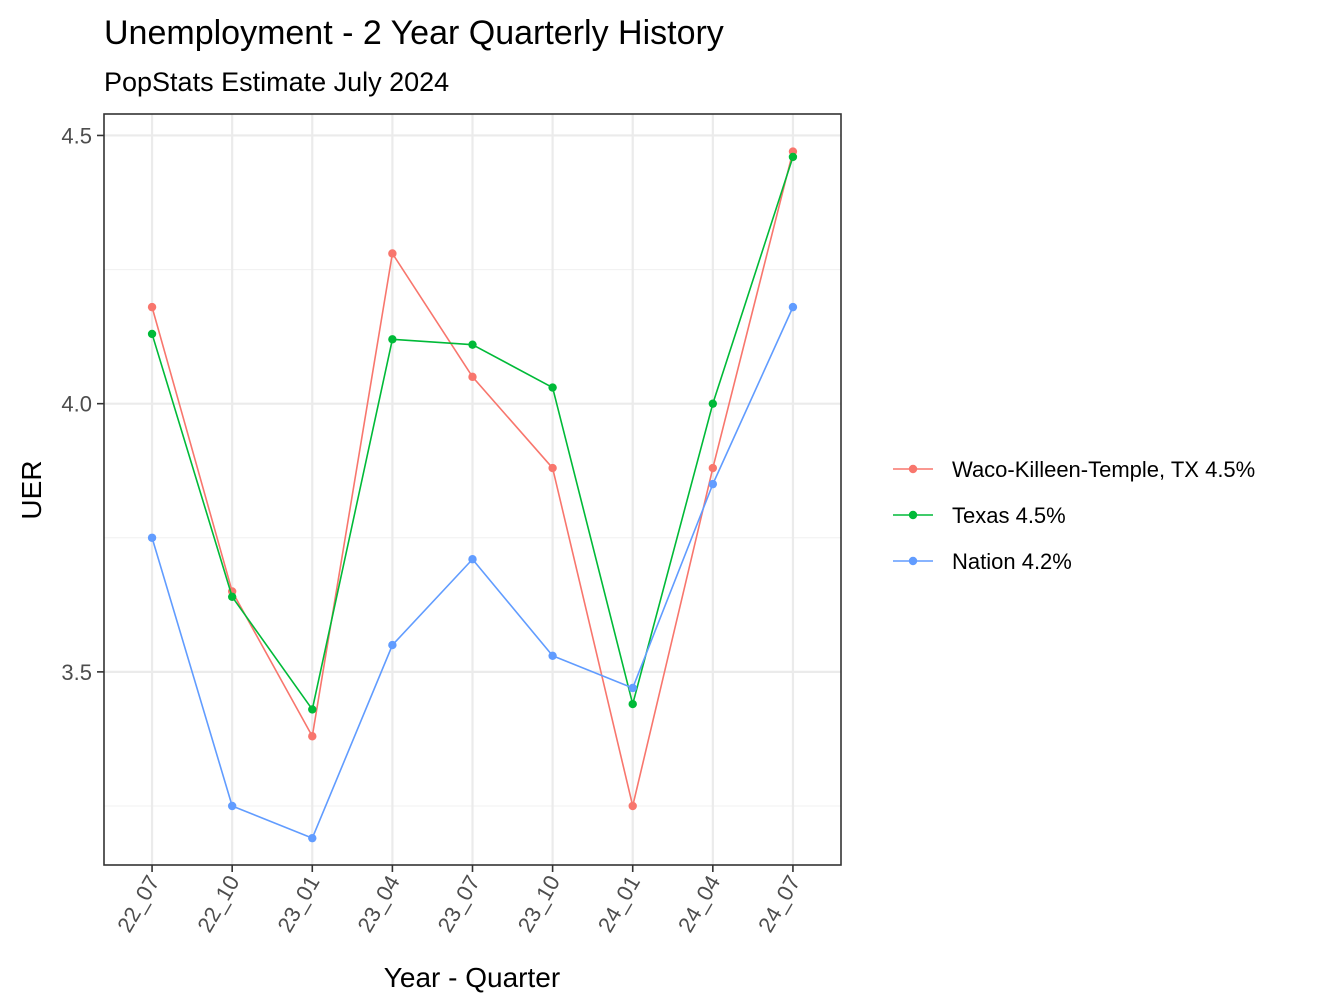  What do you see at coordinates (76, 672) in the screenshot?
I see `y-tick-label: 3.5` at bounding box center [76, 672].